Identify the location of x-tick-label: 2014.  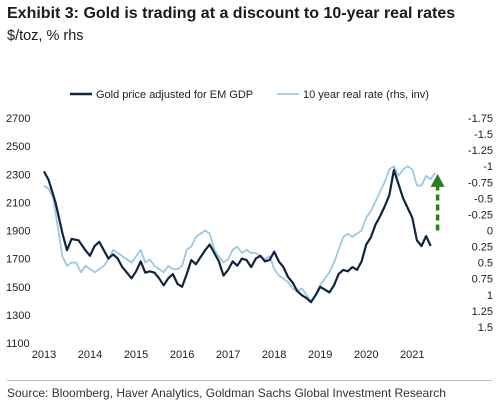
(90, 355).